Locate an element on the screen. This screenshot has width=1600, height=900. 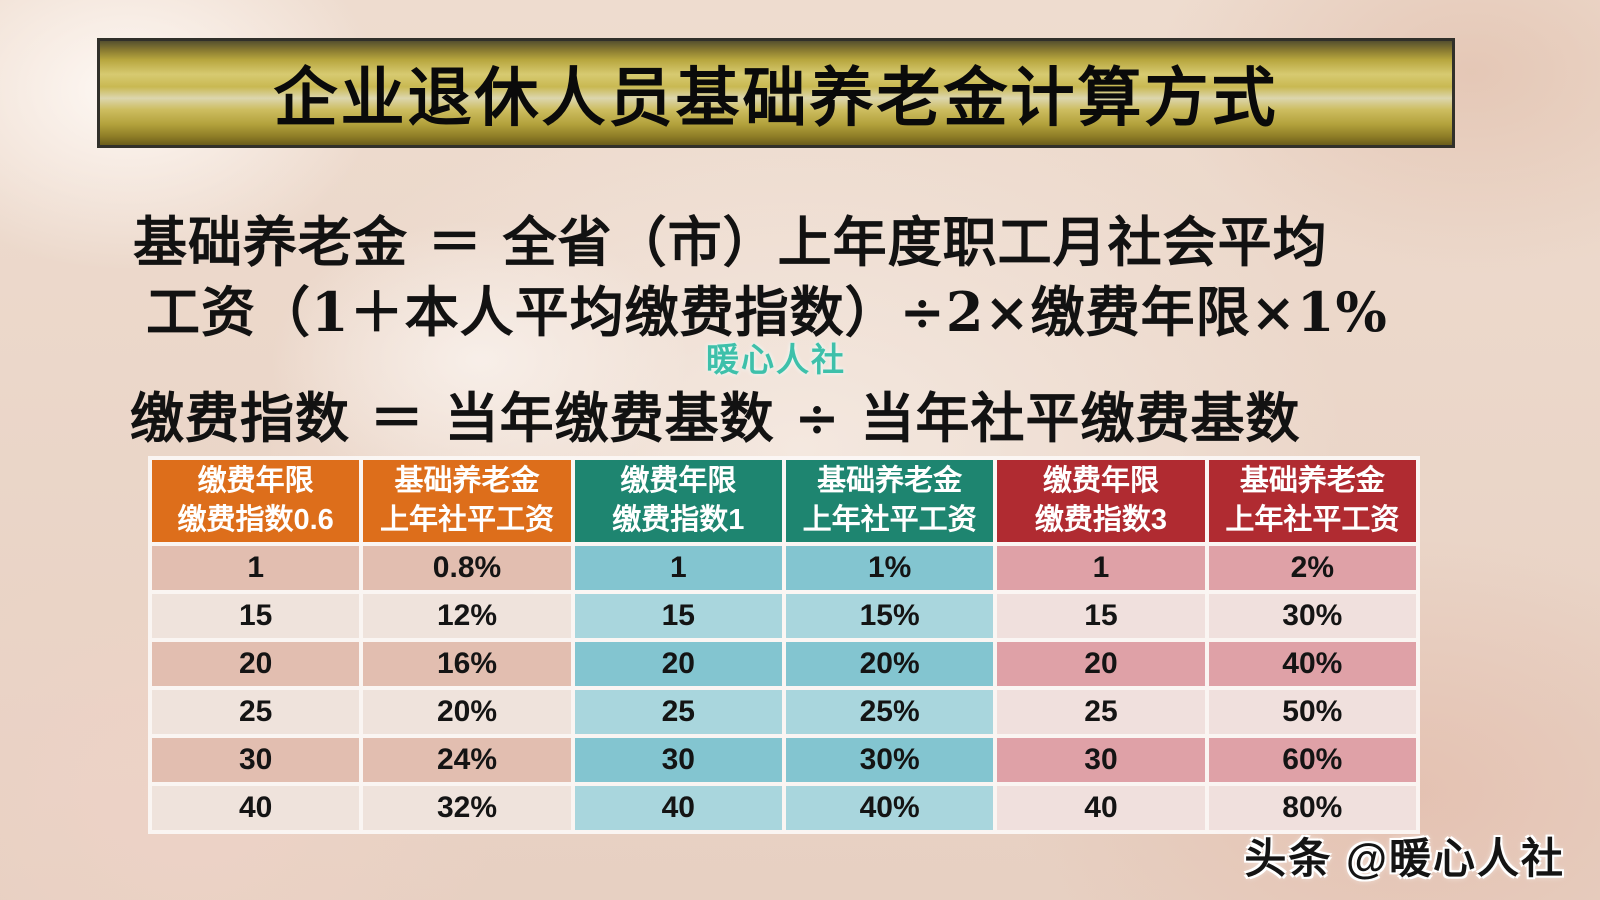
table-cell: 60% is located at coordinates (1312, 760).